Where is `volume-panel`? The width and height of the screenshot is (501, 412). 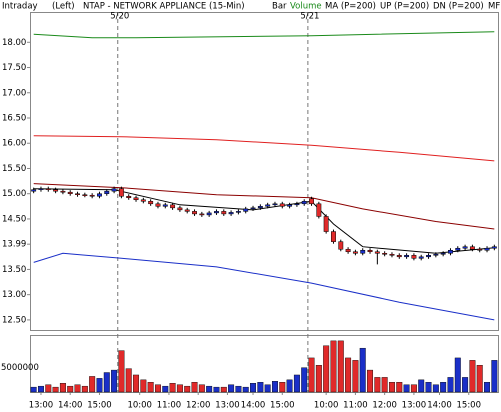 volume-panel is located at coordinates (264, 364).